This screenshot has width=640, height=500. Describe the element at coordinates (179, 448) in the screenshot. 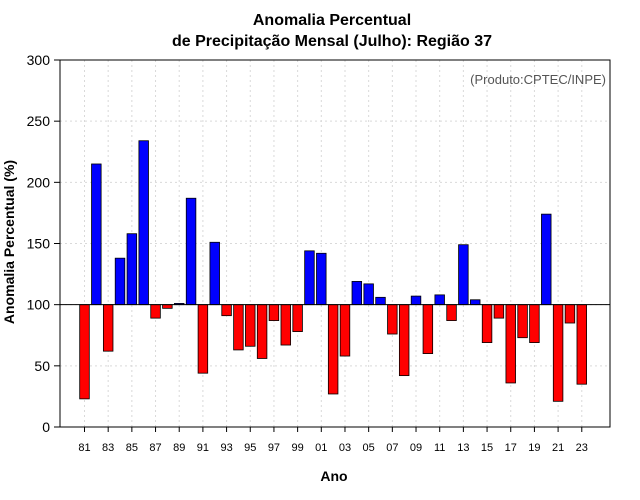

I see `x-tick-label: 89` at that location.